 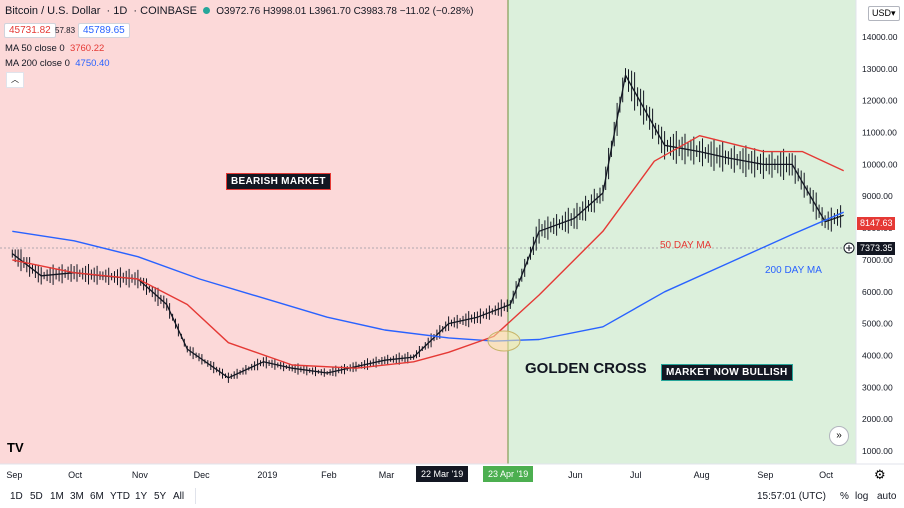 What do you see at coordinates (586, 368) in the screenshot?
I see `golden-cross-label: GOLDEN CROSS` at bounding box center [586, 368].